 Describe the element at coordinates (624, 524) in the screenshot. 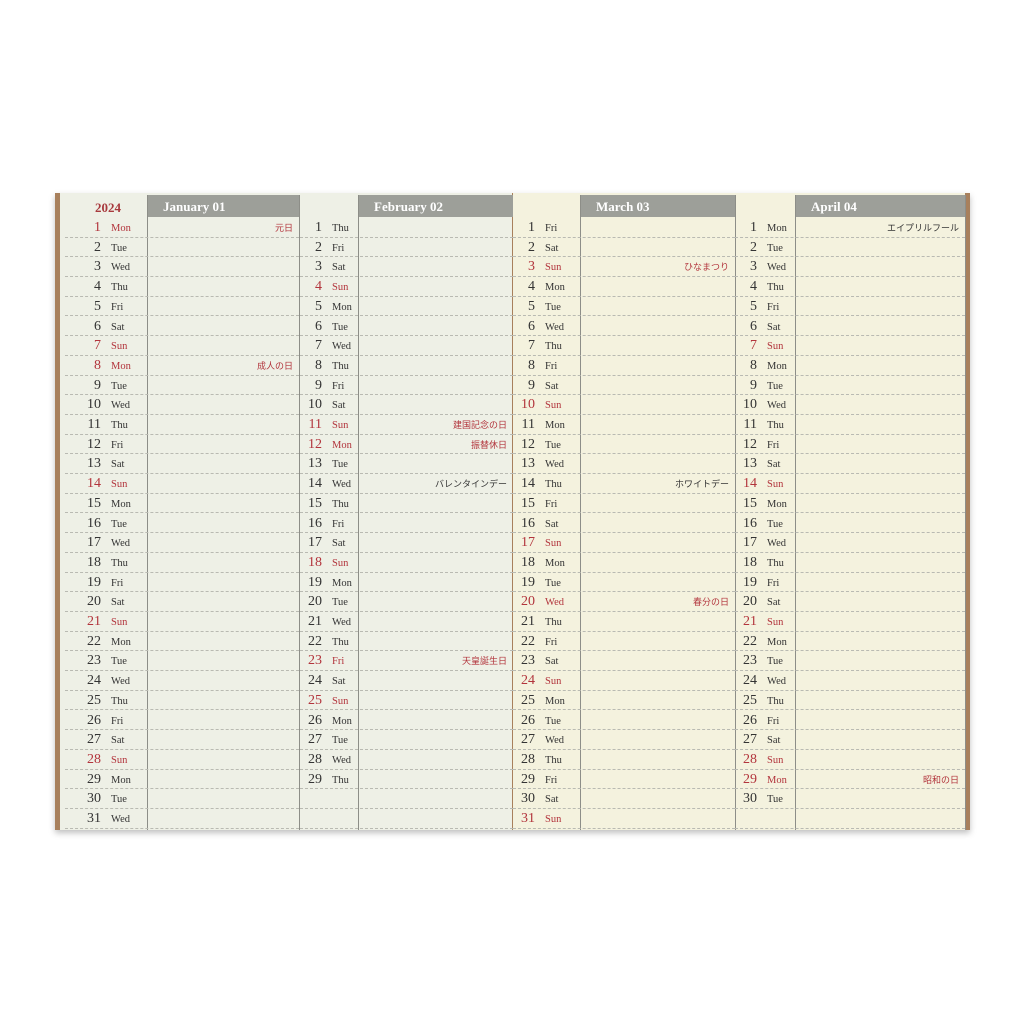

I see `day-row: 16 Sat` at that location.